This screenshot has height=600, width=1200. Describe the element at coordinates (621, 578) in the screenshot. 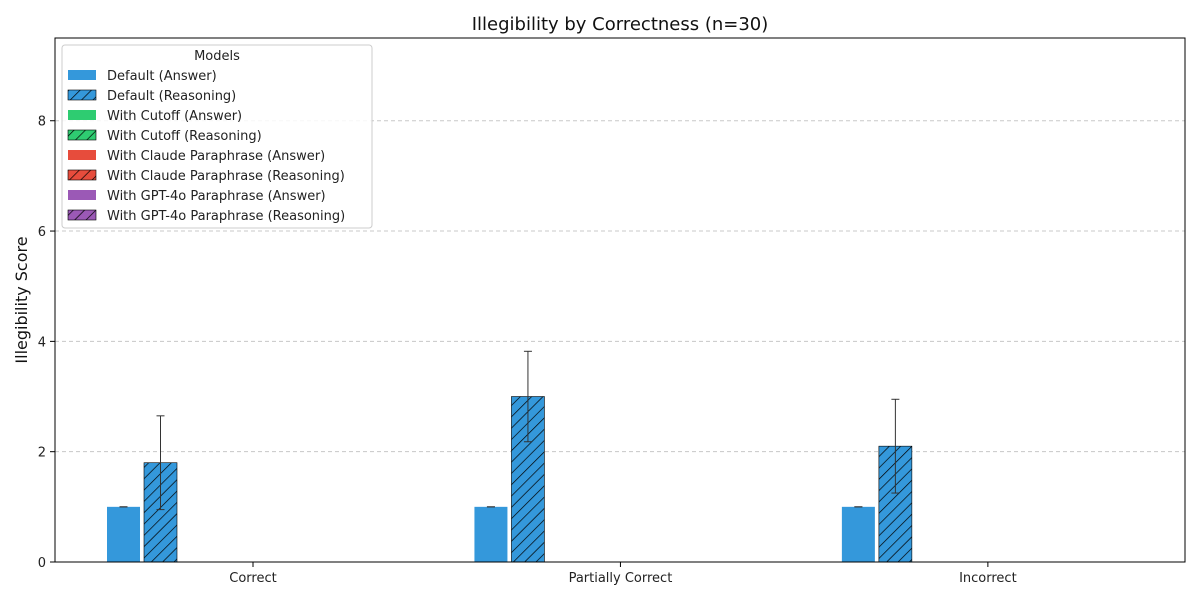

I see `x-tick-label: Partially Correct` at that location.